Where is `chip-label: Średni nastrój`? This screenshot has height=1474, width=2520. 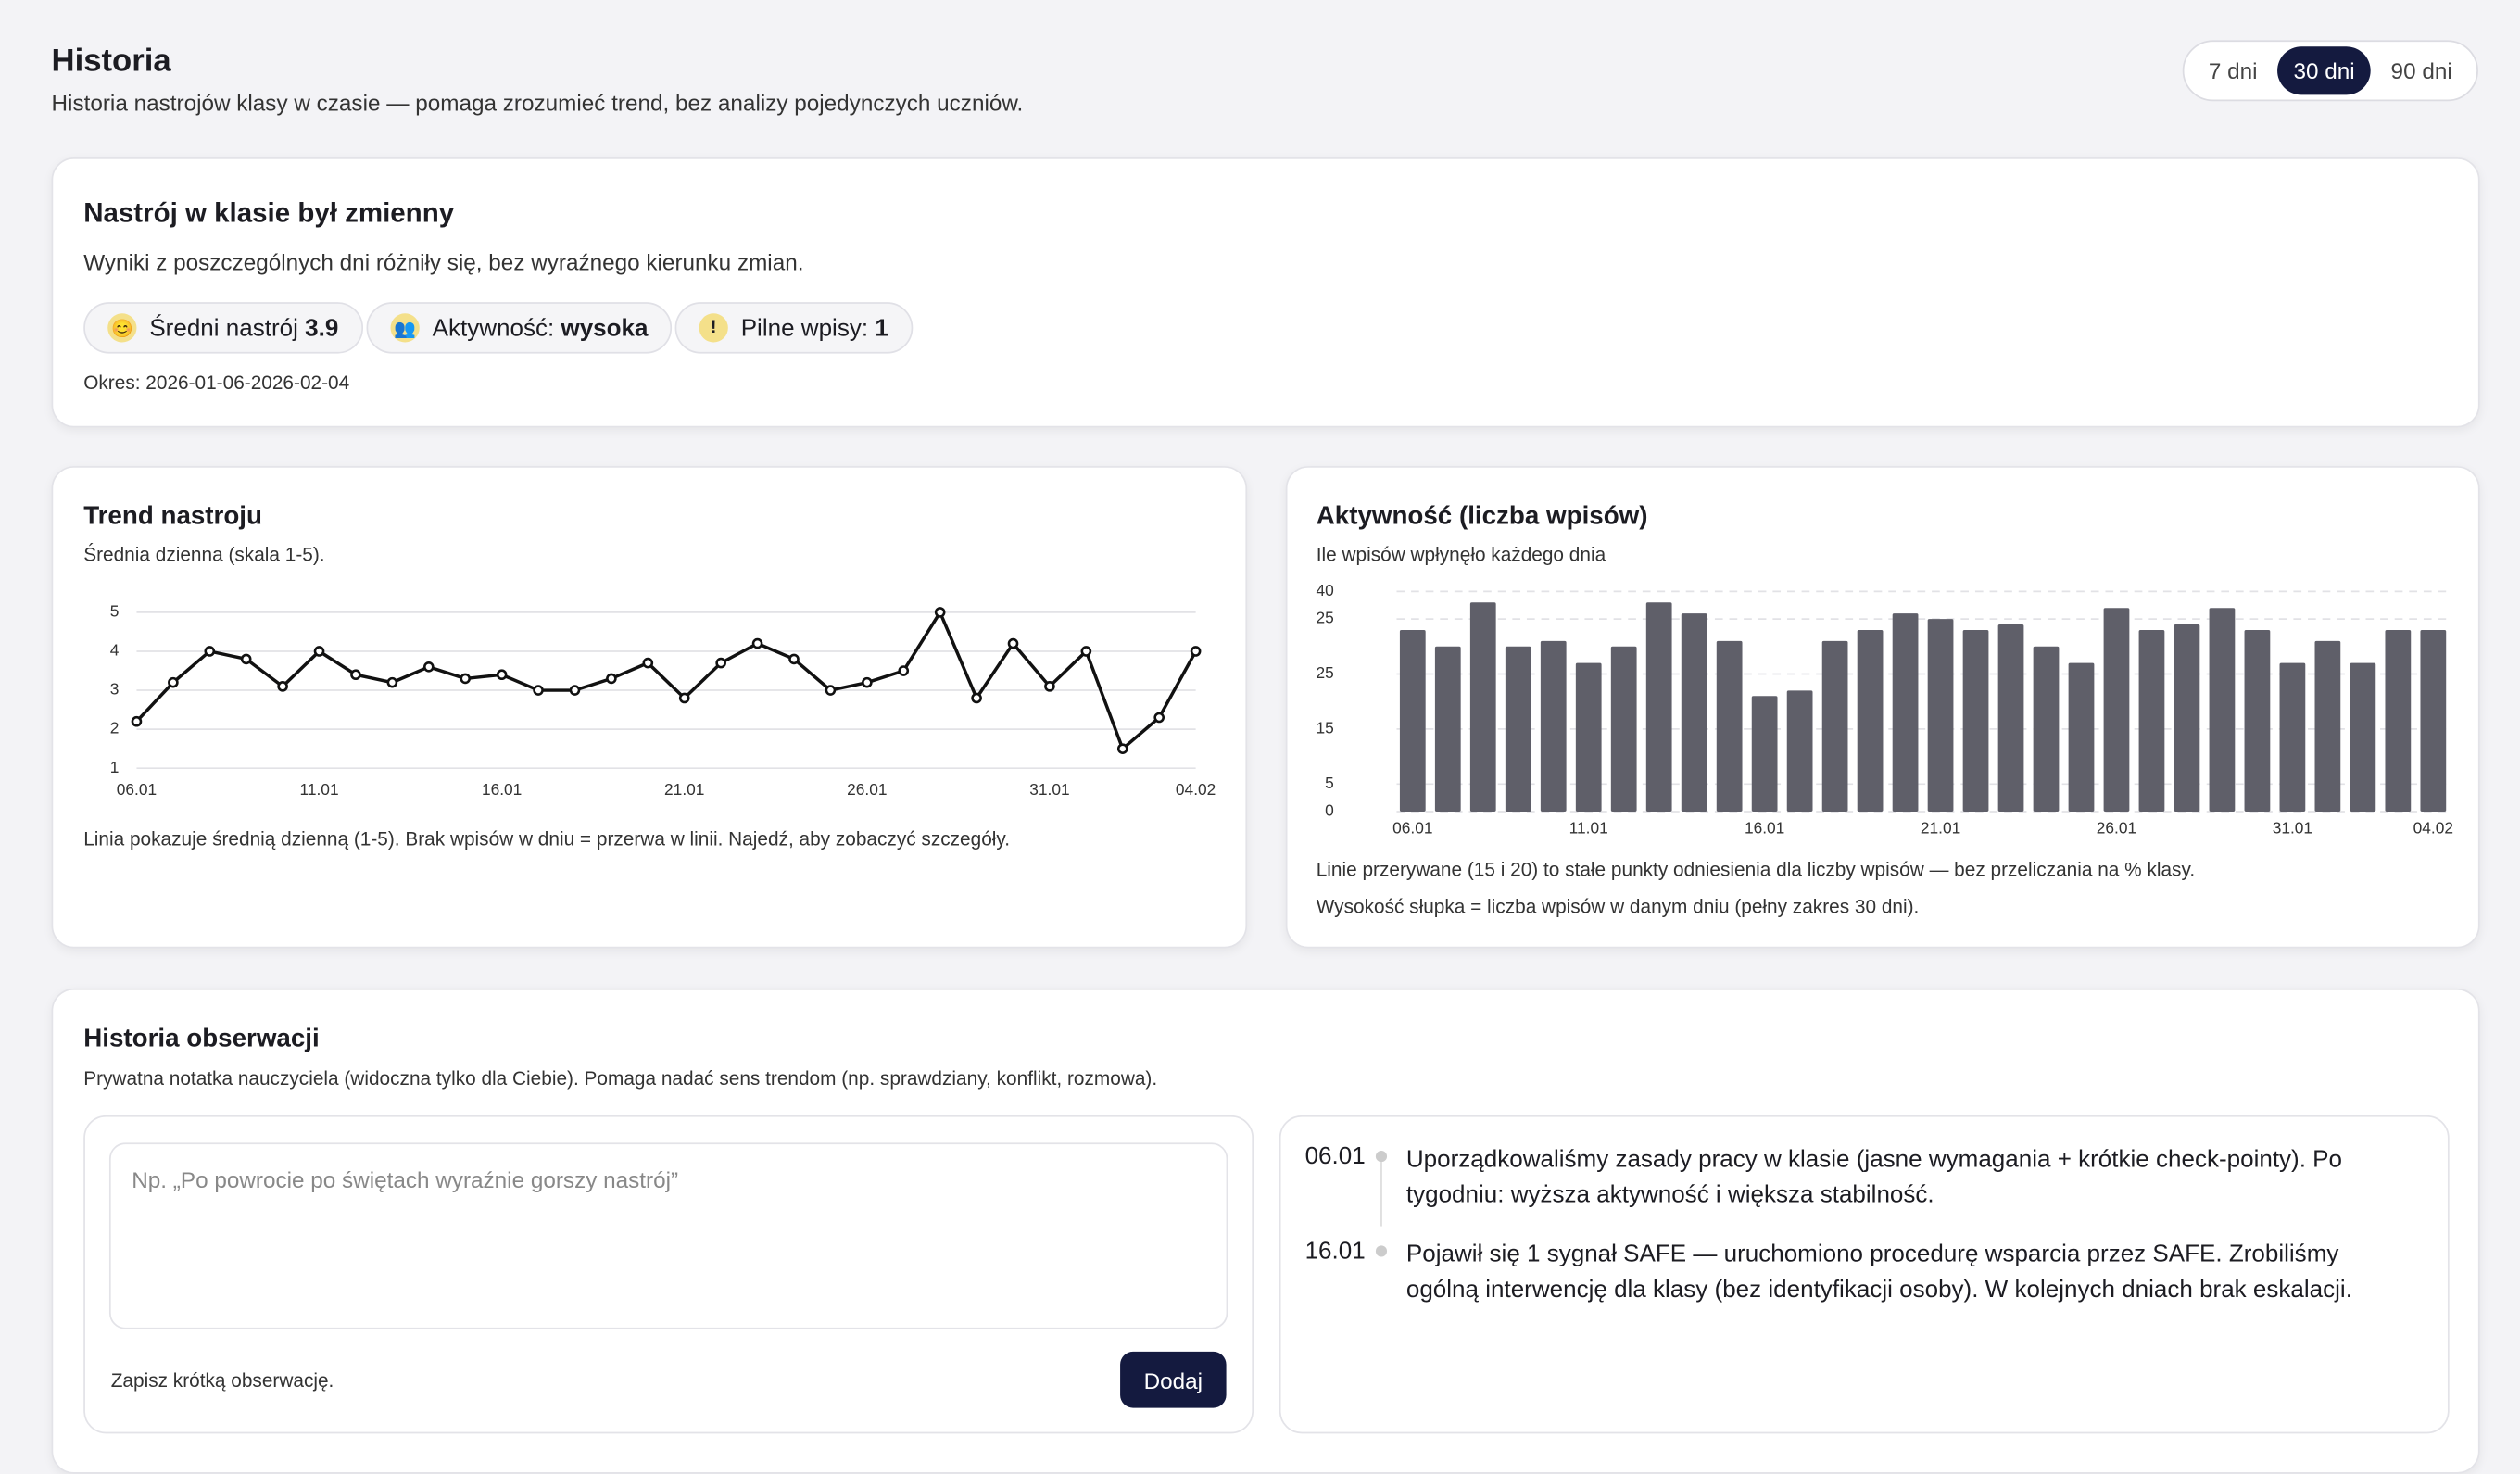
chip-label: Średni nastrój is located at coordinates (223, 328).